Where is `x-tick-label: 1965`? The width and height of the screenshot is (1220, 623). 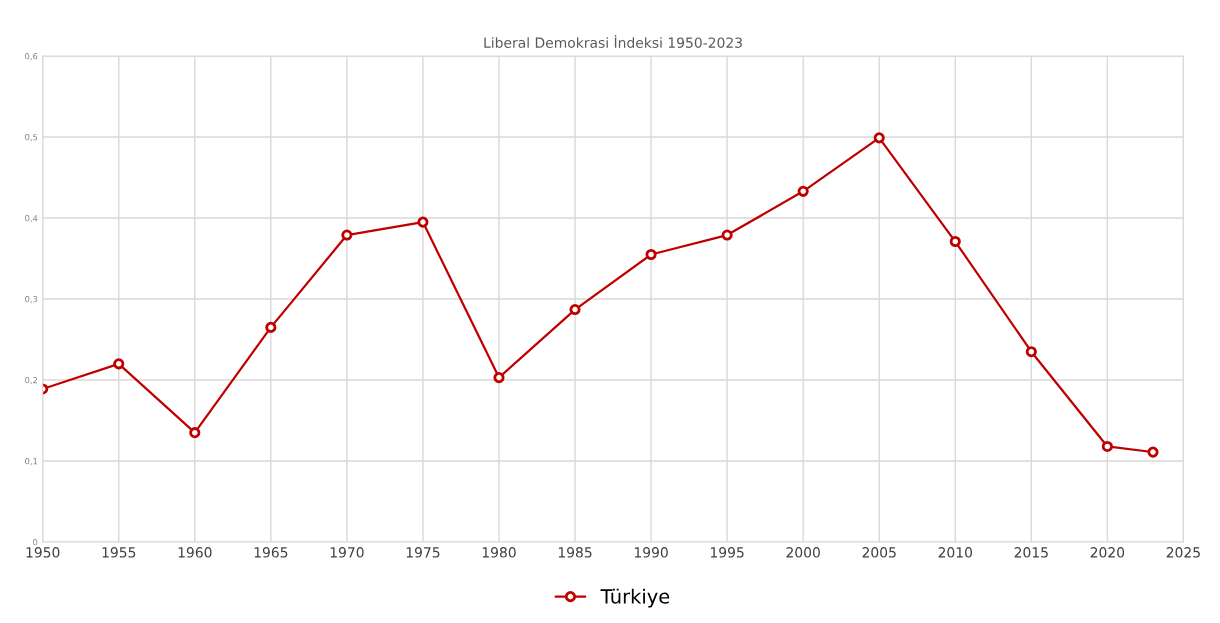 x-tick-label: 1965 is located at coordinates (271, 552).